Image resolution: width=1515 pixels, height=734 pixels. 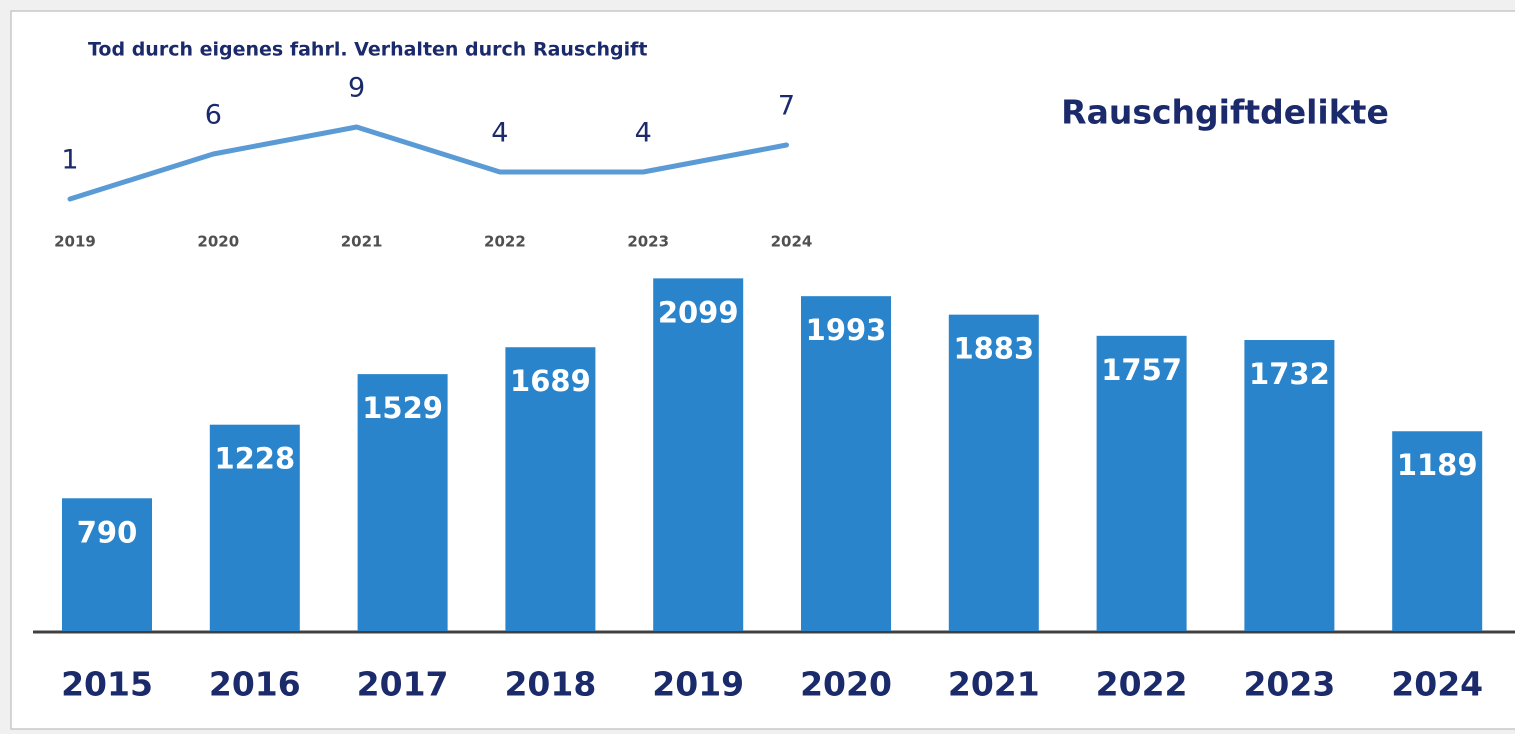 What do you see at coordinates (993, 349) in the screenshot?
I see `bar-value-label: 1883` at bounding box center [993, 349].